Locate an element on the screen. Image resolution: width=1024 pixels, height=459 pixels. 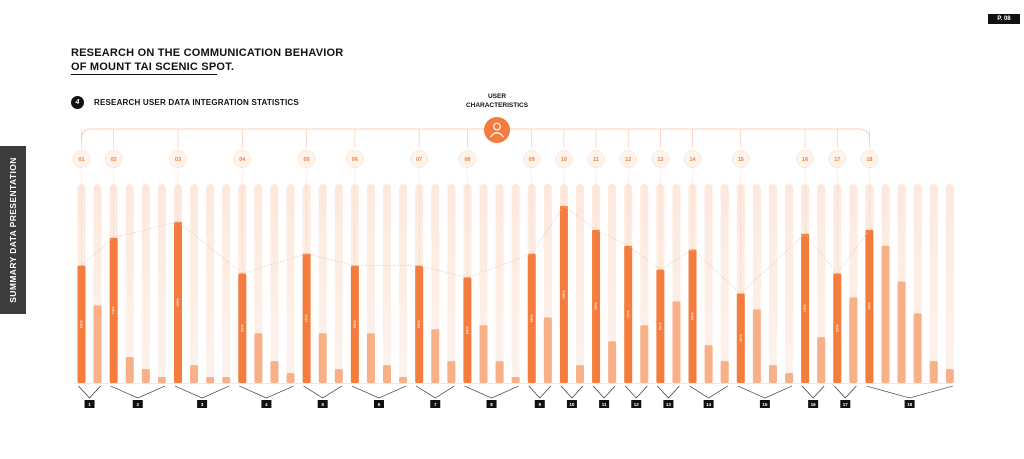
group-label: 13 is located at coordinates (669, 404).